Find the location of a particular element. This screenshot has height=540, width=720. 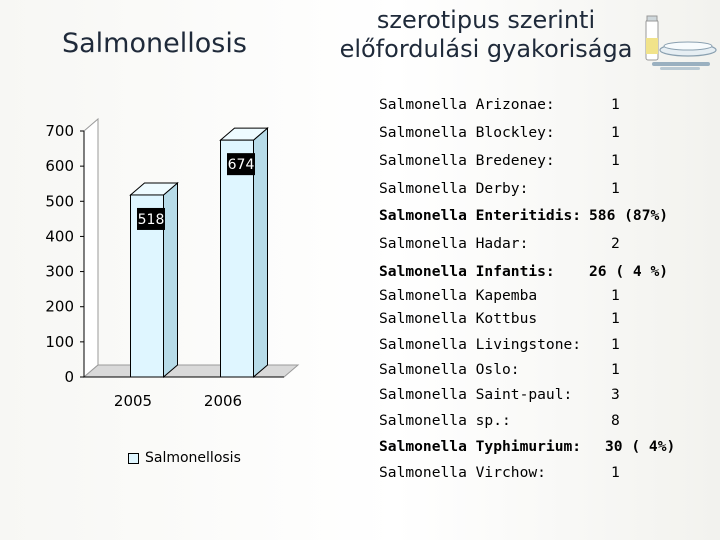

serotype-name: Salmonella Bredeney: is located at coordinates (467, 160).